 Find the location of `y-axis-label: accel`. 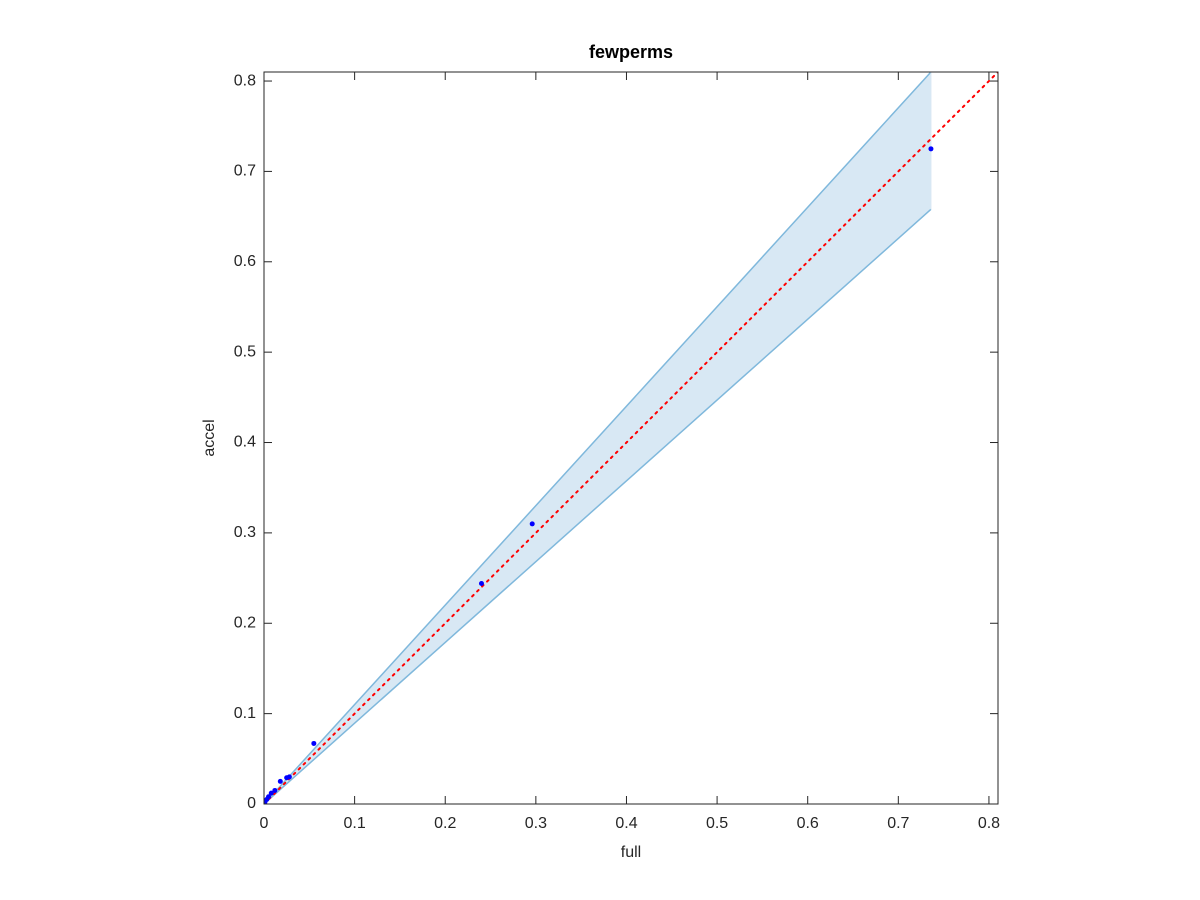

y-axis-label: accel is located at coordinates (209, 437).